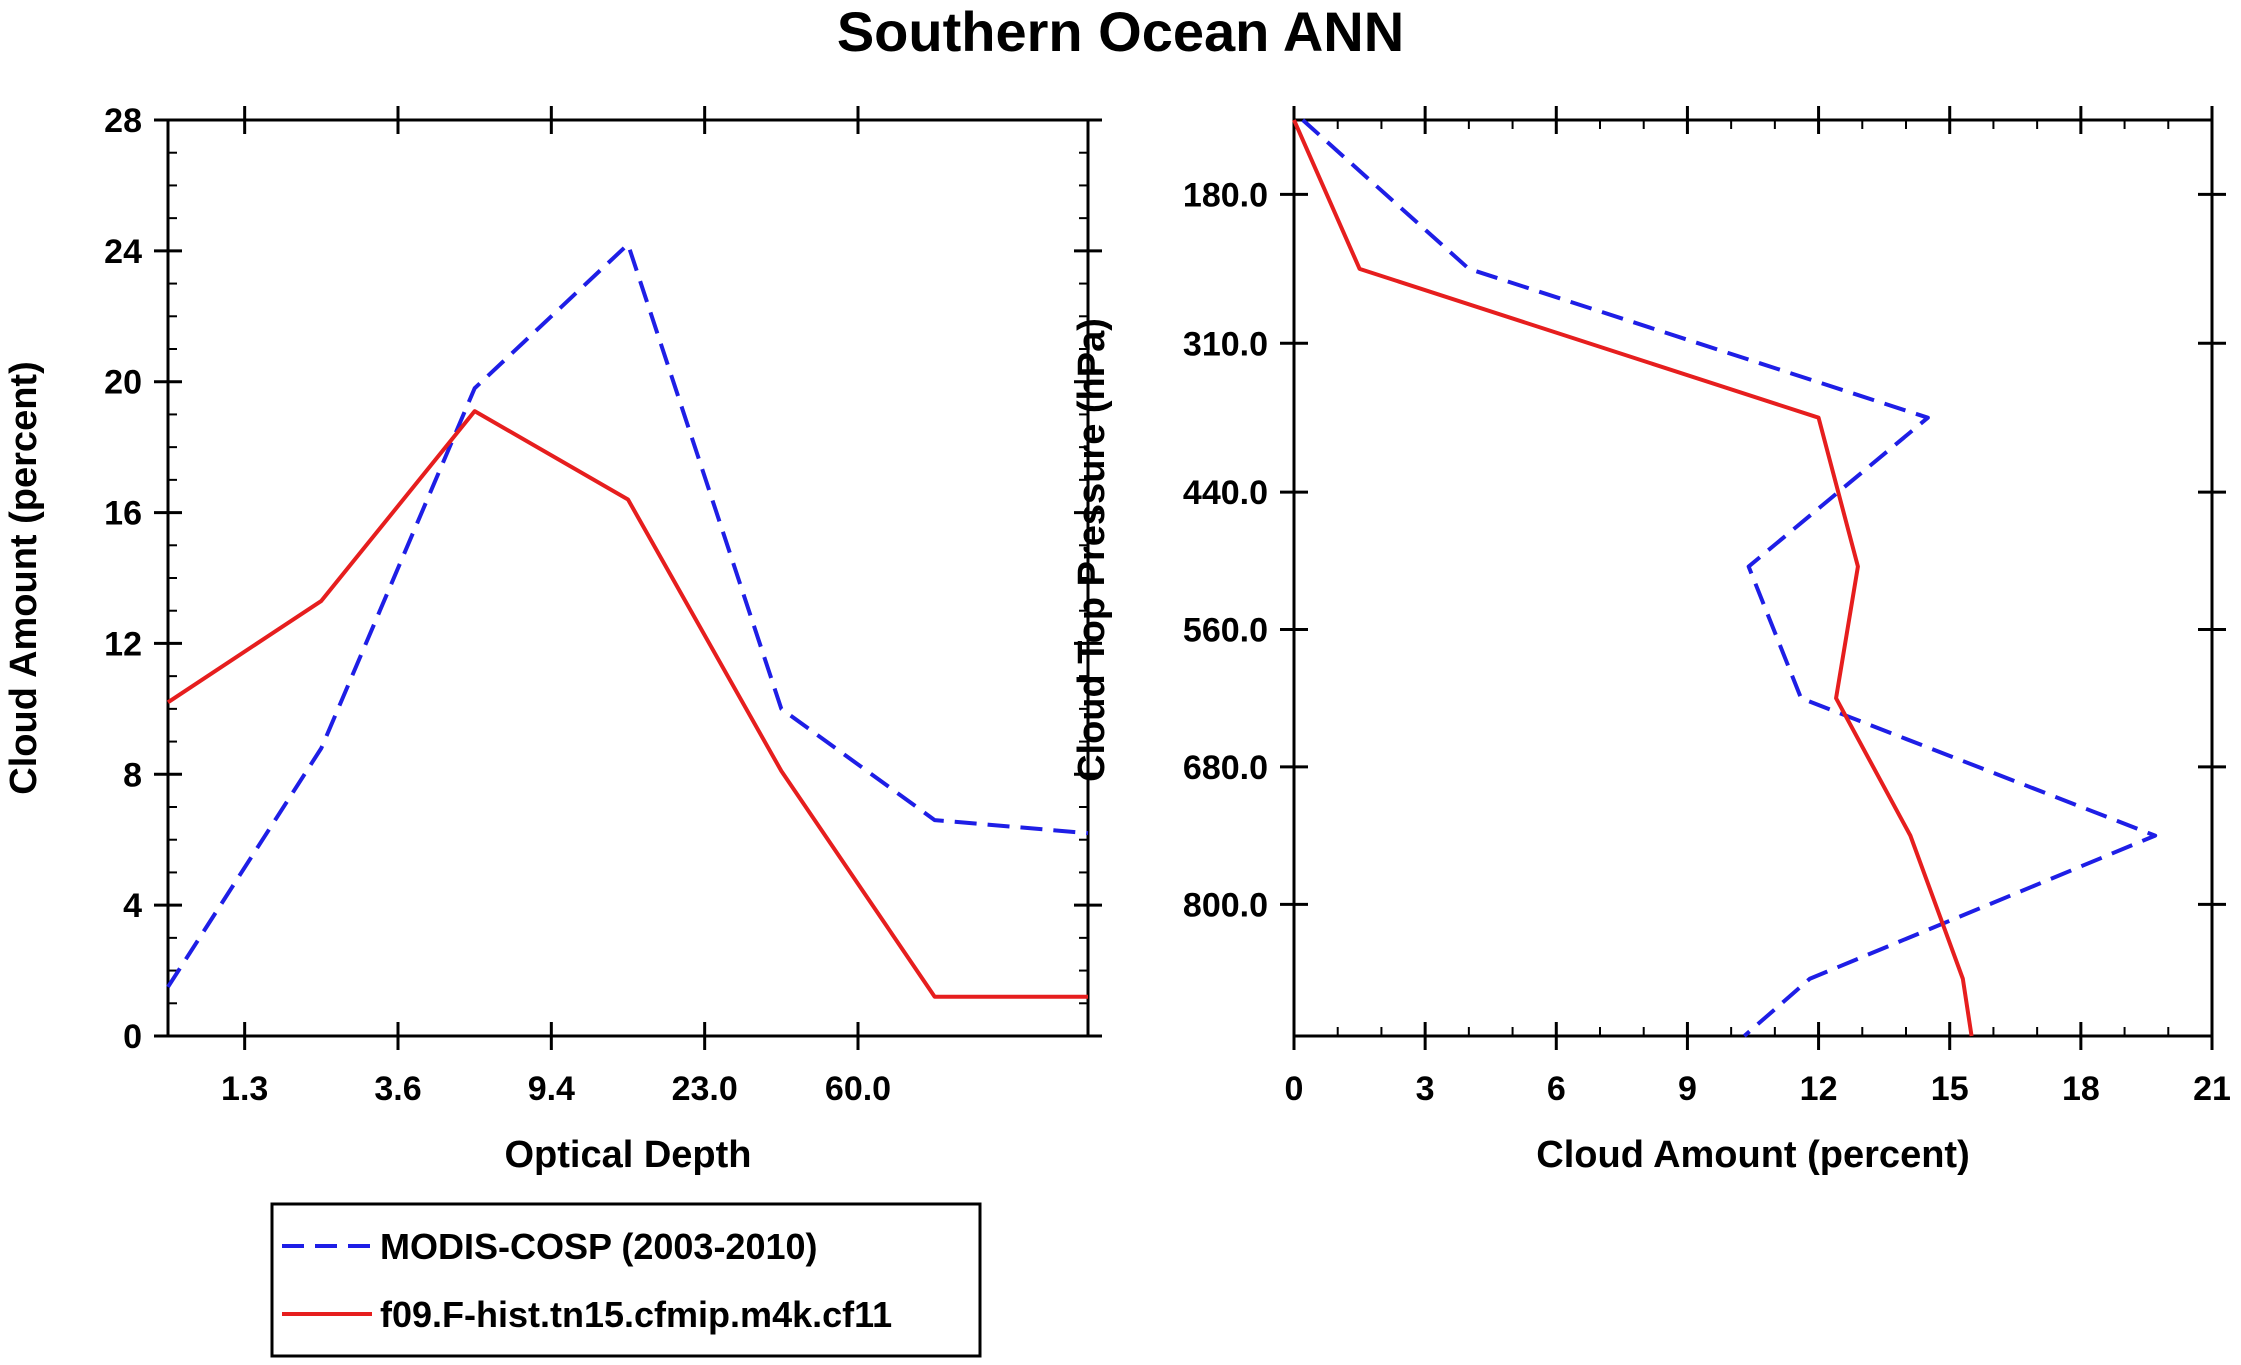  Describe the element at coordinates (1294, 1089) in the screenshot. I see `right-xtick-label: 0` at that location.